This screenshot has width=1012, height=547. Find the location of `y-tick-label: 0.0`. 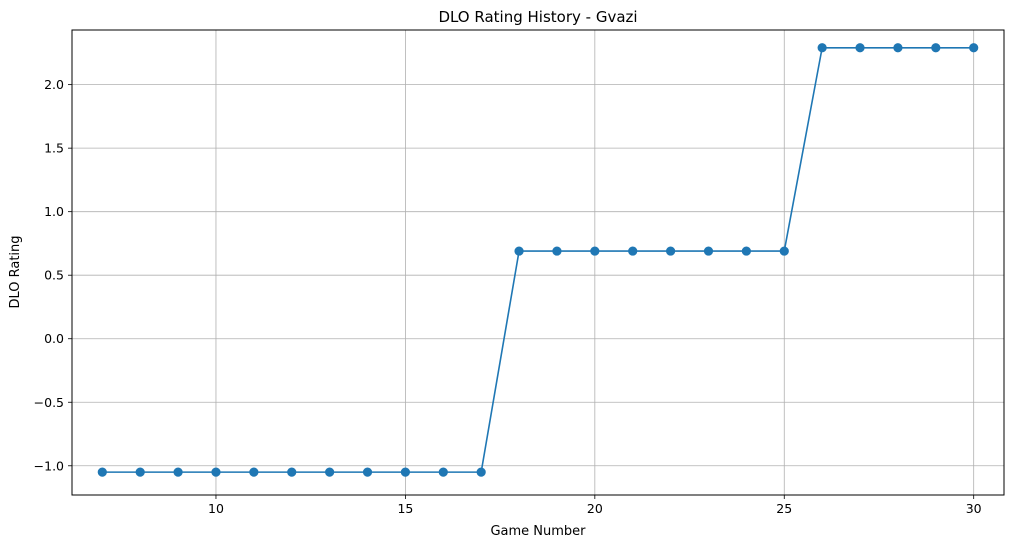

y-tick-label: 0.0 is located at coordinates (54, 338).